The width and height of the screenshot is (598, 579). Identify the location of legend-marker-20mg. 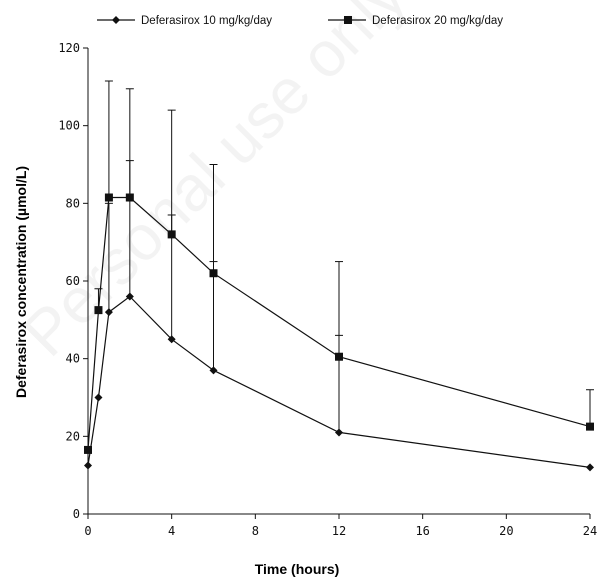
(348, 20).